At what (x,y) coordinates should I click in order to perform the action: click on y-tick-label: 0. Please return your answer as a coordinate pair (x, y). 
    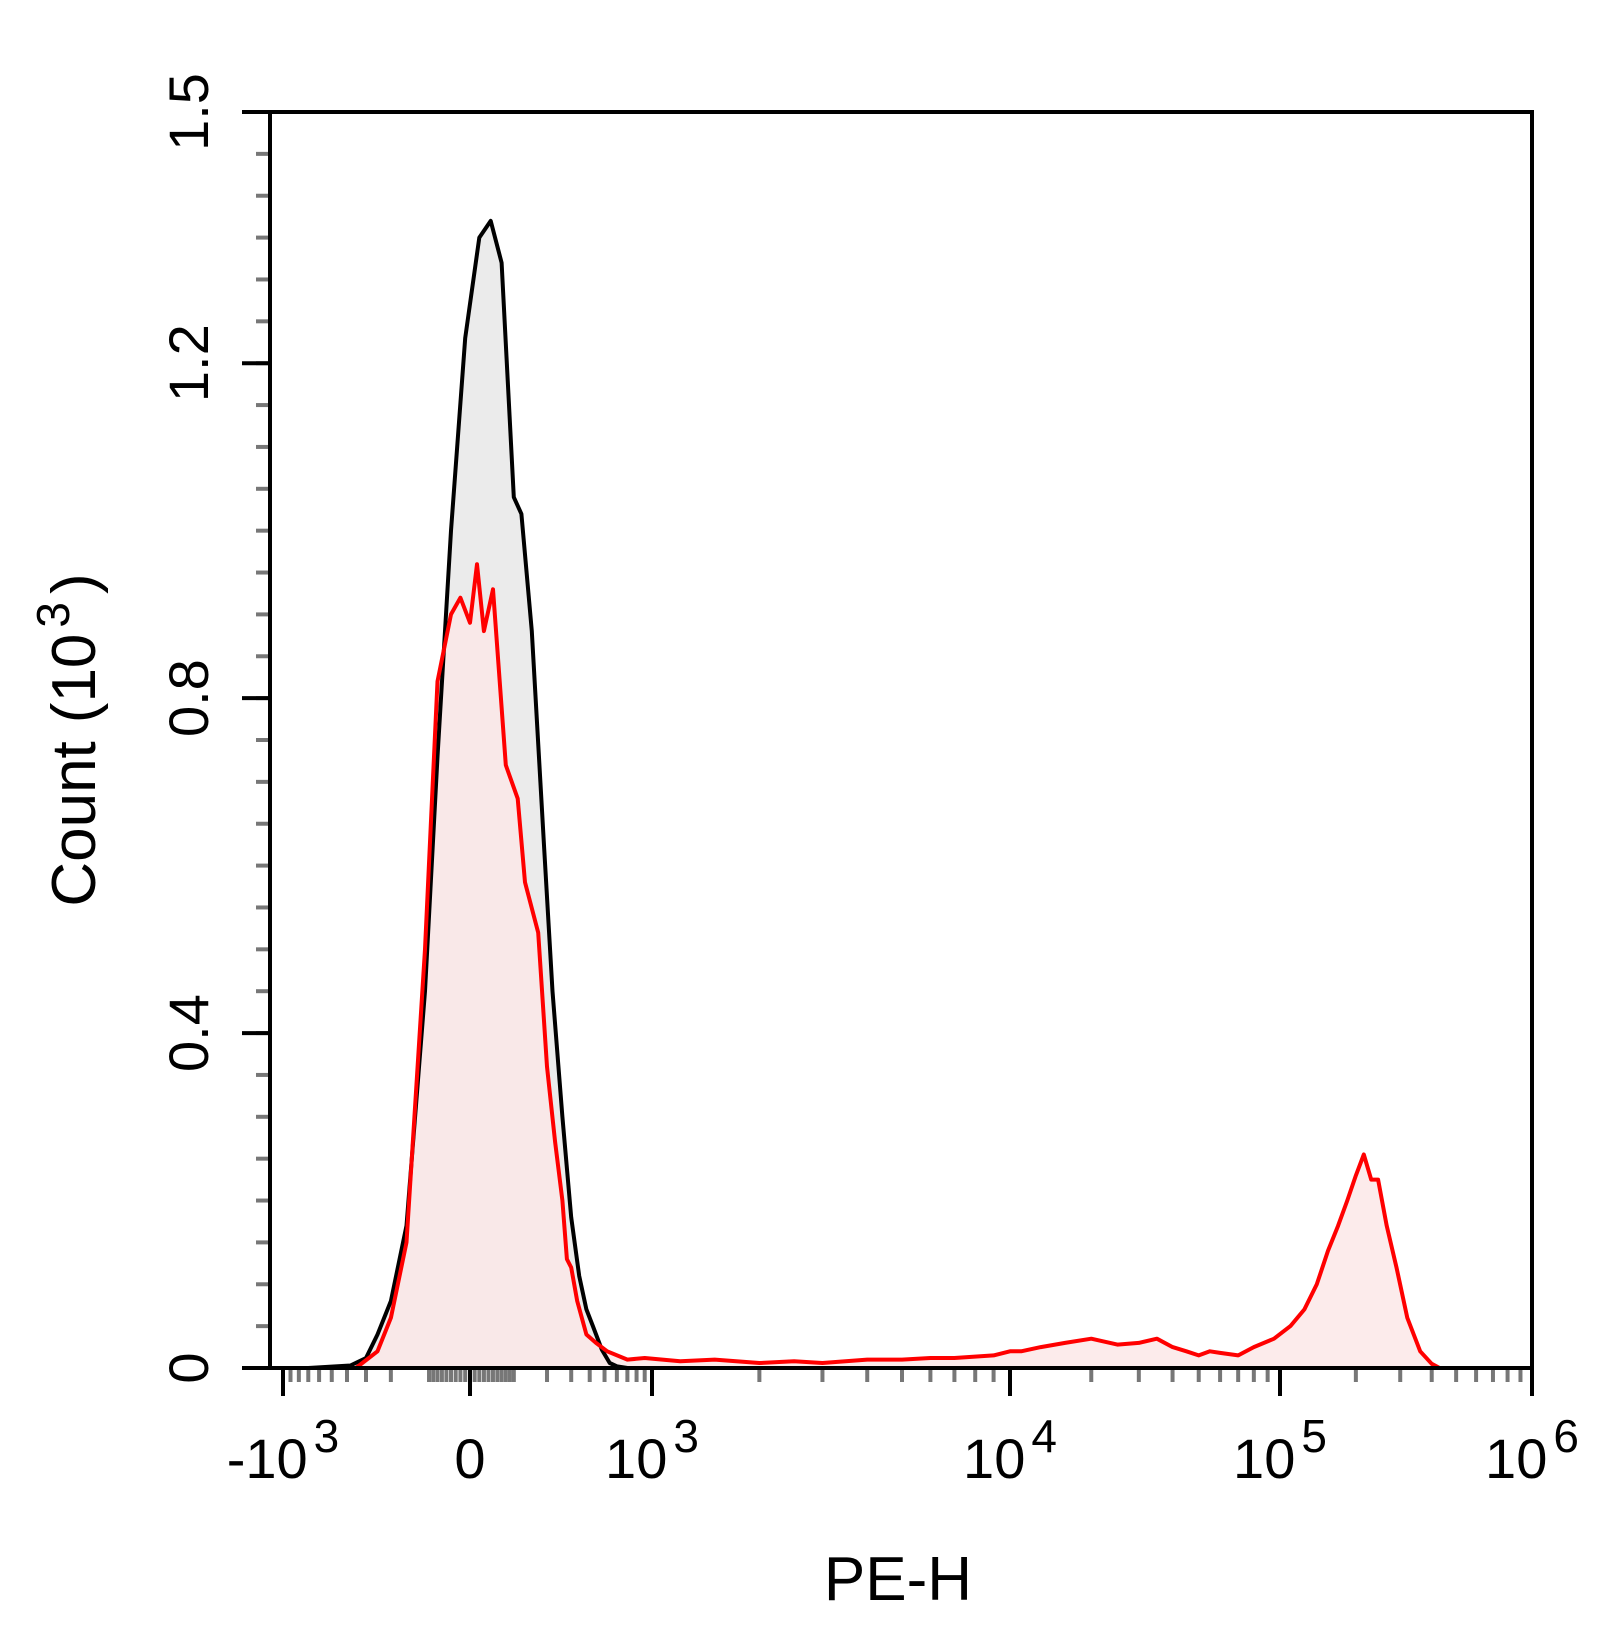
    Looking at the image, I should click on (188, 1367).